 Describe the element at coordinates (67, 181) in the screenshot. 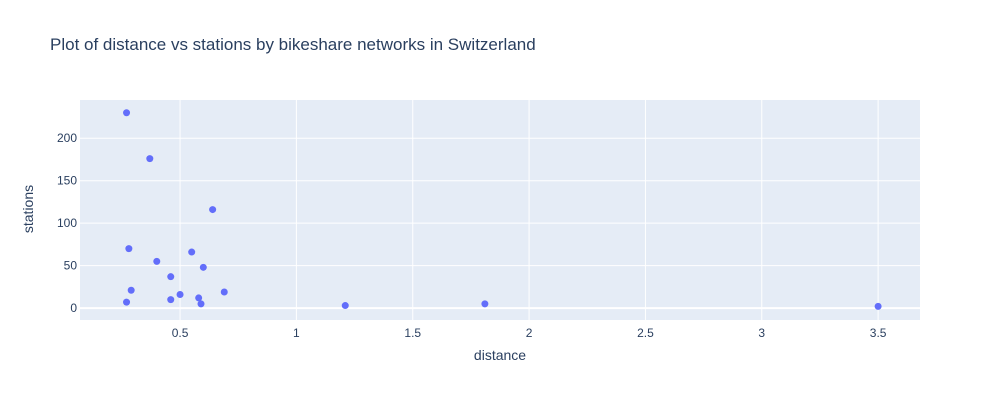

I see `y-tick-label: 150` at that location.